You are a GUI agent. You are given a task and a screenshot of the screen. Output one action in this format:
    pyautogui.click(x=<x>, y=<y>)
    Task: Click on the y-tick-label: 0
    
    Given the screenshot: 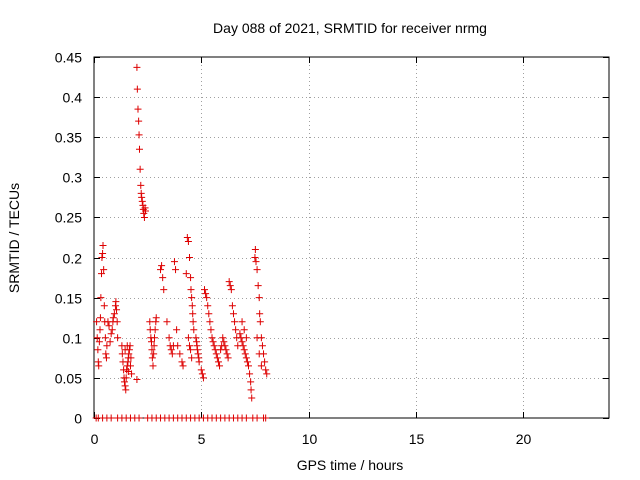 What is the action you would take?
    pyautogui.click(x=78, y=419)
    